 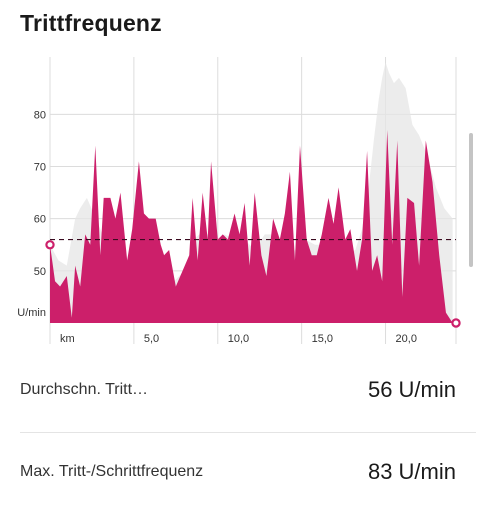 What do you see at coordinates (406, 339) in the screenshot?
I see `x-tick-label: 20,0` at bounding box center [406, 339].